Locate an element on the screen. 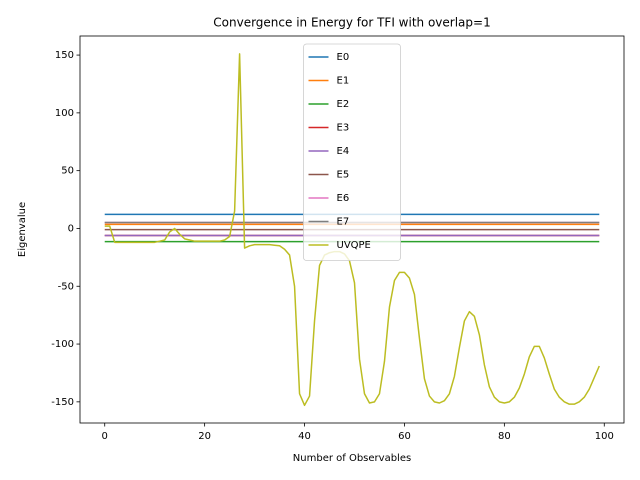 The width and height of the screenshot is (640, 480). y-tick-label: 150 is located at coordinates (64, 55).